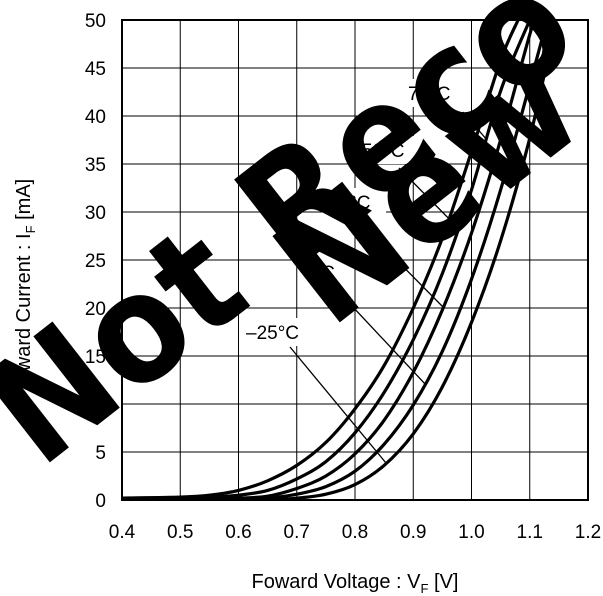  I want to click on y-tick-label: 25, so click(95, 261).